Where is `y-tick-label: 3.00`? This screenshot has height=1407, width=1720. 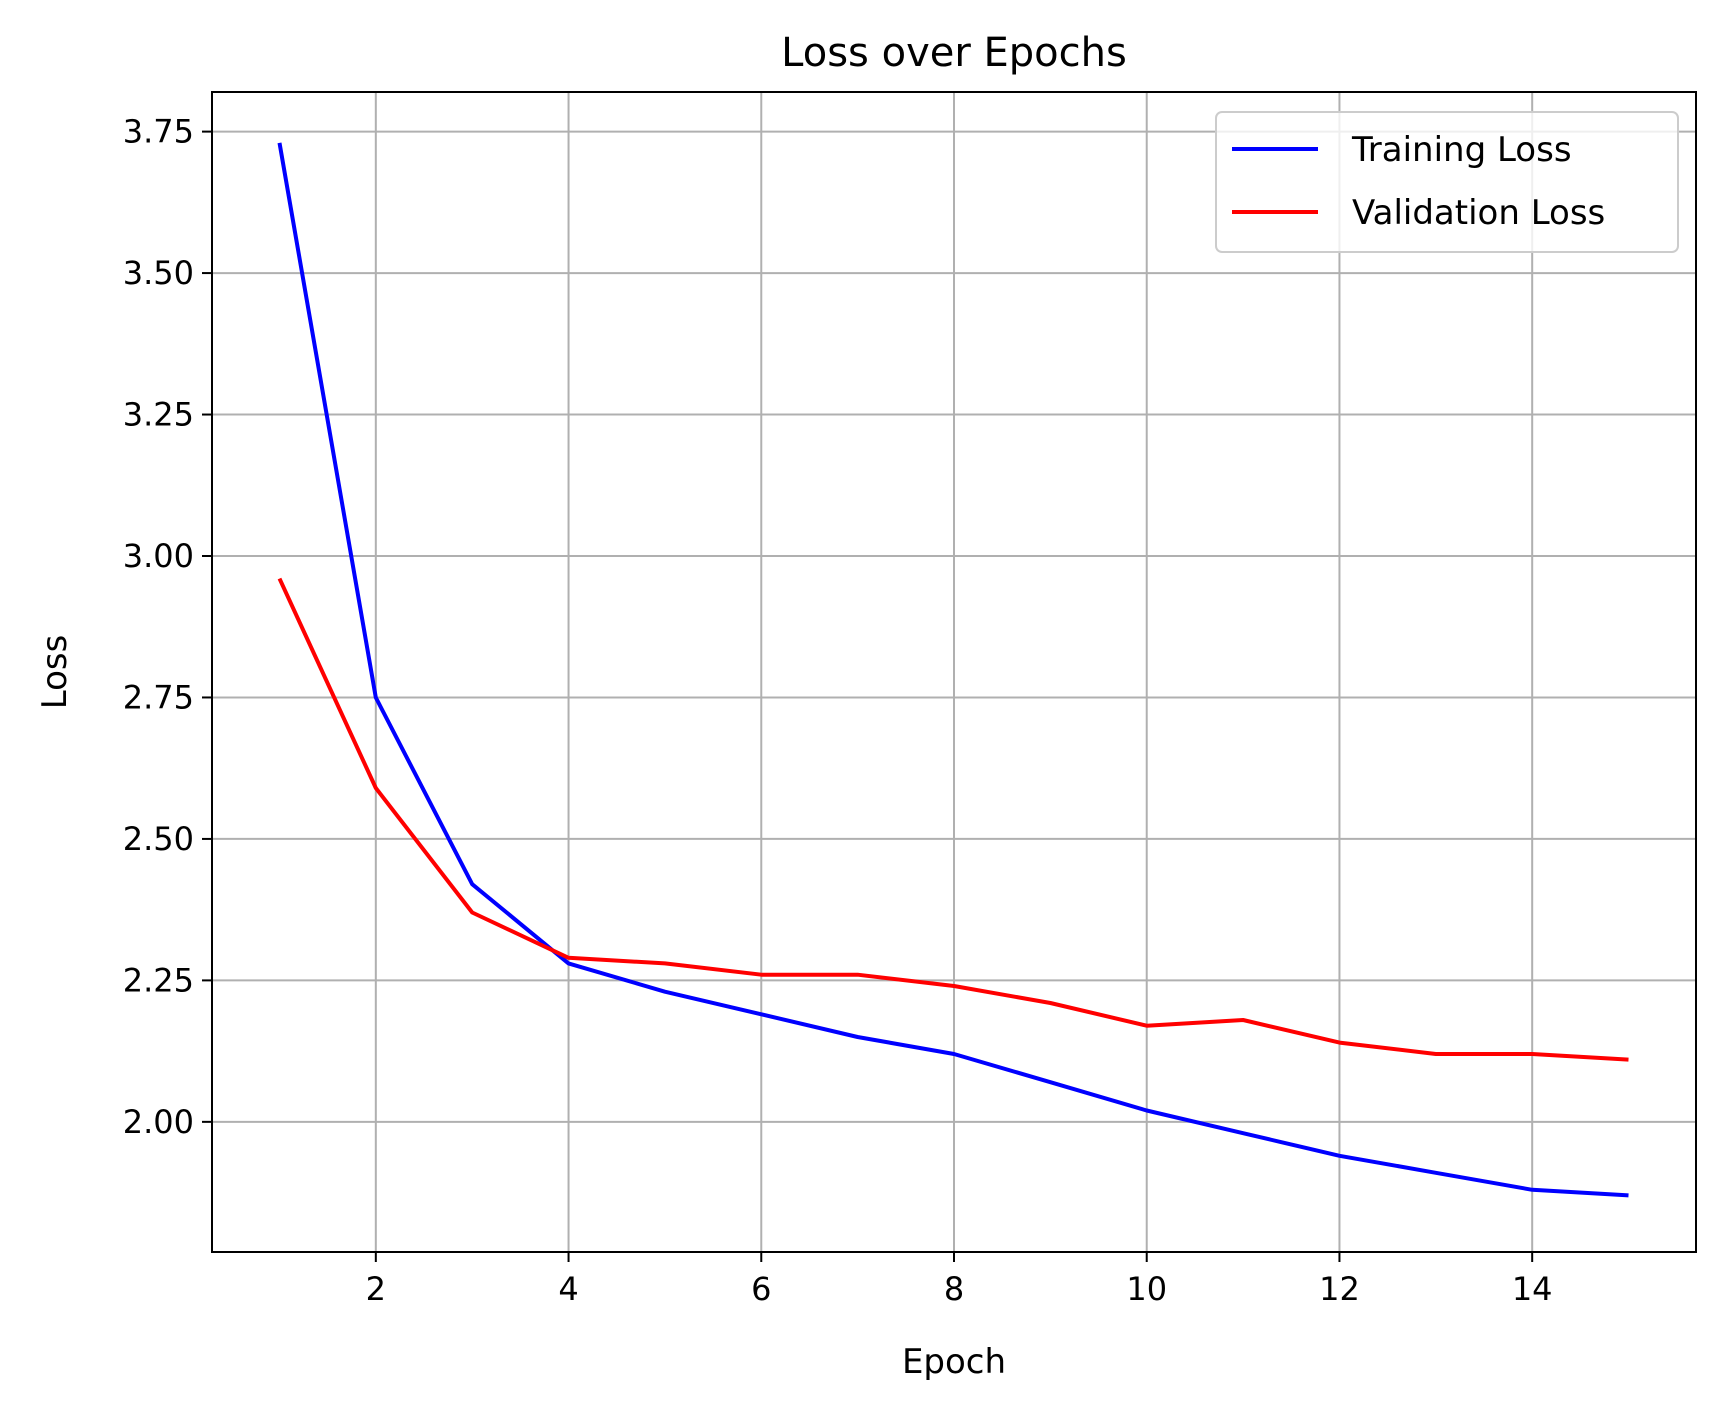
y-tick-label: 3.00 is located at coordinates (158, 556).